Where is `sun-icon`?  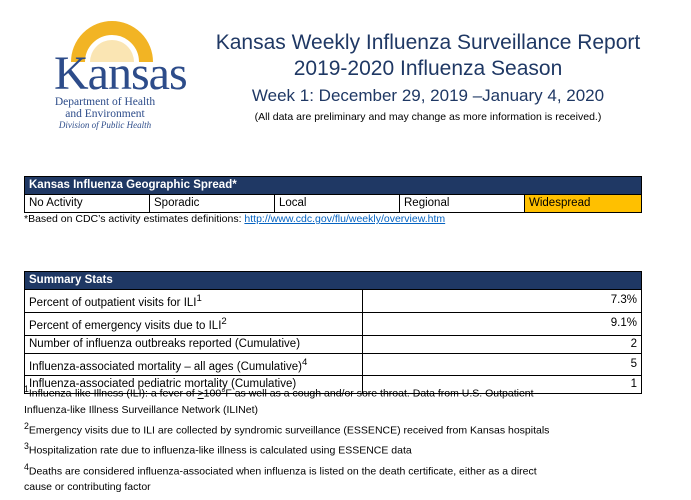
sun-icon is located at coordinates (112, 42).